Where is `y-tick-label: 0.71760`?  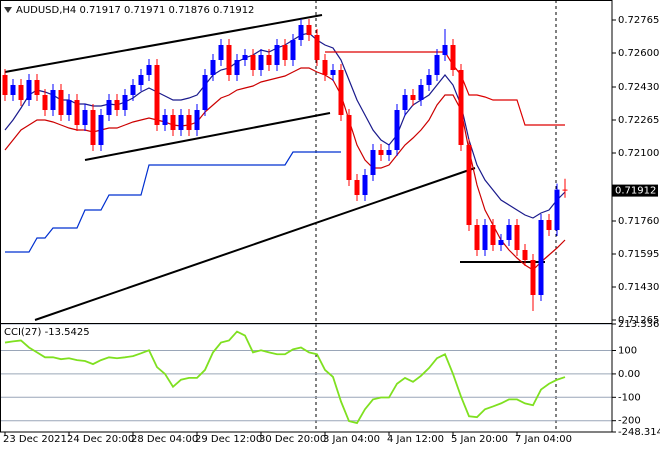 y-tick-label: 0.71760 is located at coordinates (638, 221).